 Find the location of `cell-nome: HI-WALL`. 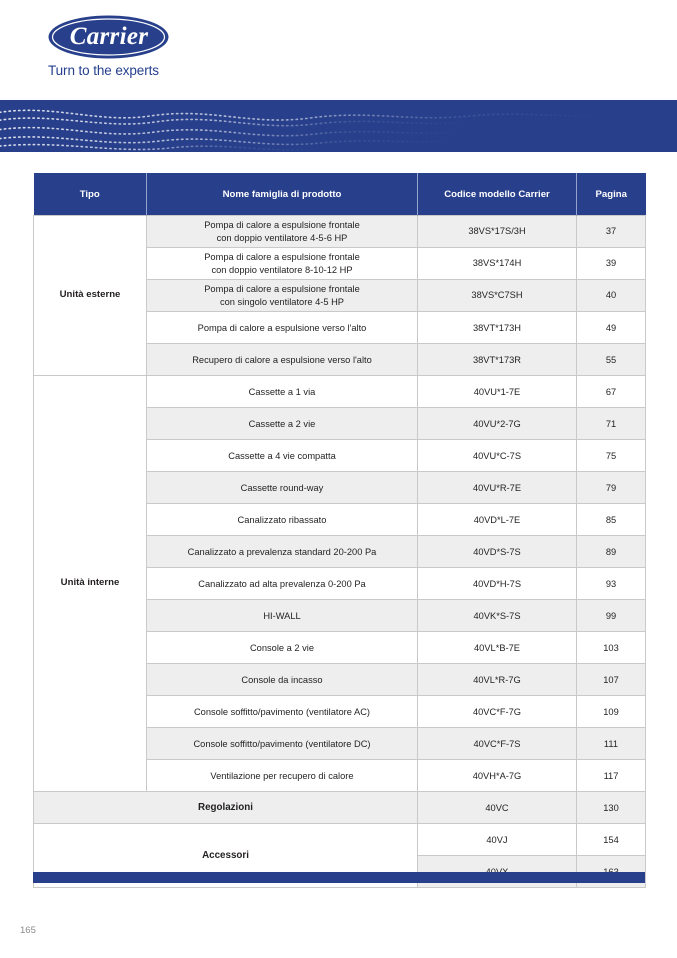

cell-nome: HI-WALL is located at coordinates (282, 616).